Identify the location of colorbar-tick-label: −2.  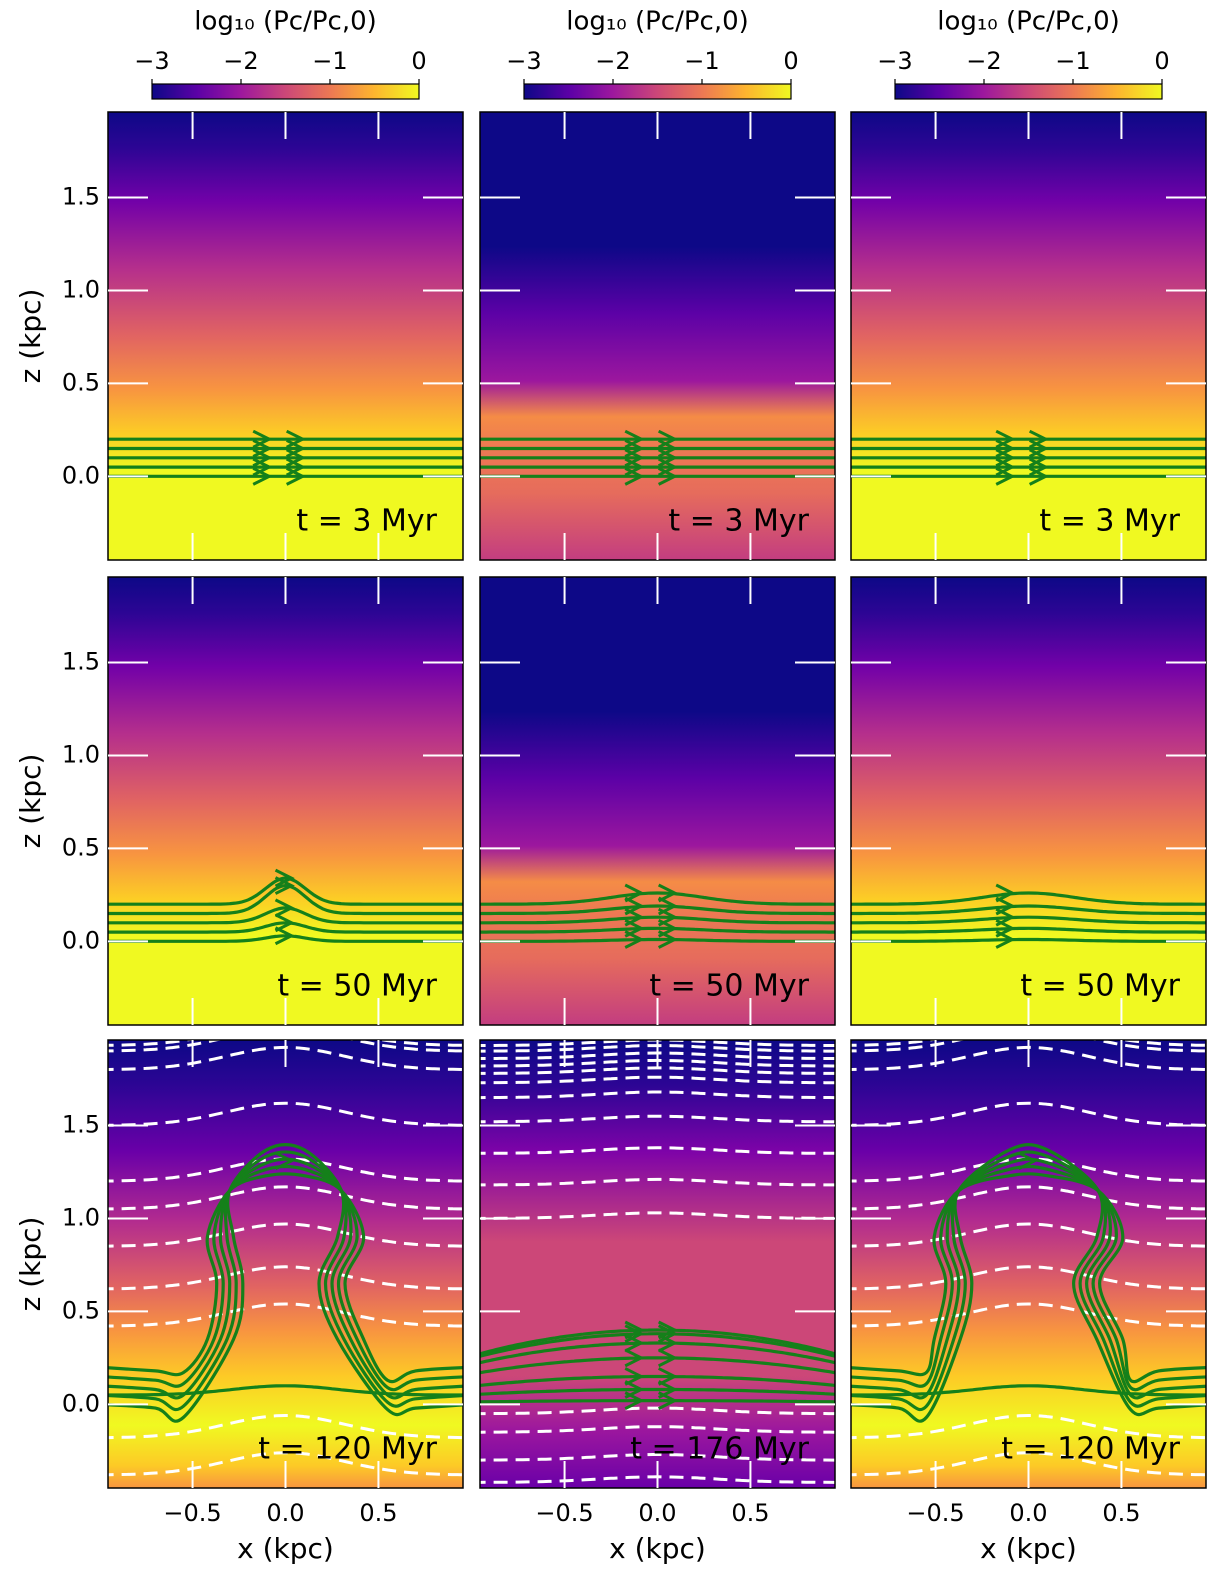
(983, 61).